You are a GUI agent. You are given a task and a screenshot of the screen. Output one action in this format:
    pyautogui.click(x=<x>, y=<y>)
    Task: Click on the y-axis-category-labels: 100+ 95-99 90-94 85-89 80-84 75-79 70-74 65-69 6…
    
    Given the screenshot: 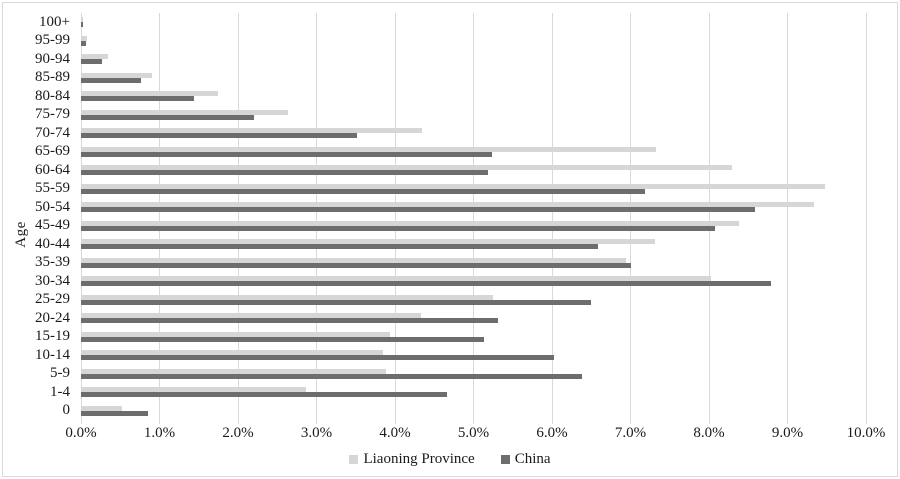 What is the action you would take?
    pyautogui.click(x=38, y=216)
    